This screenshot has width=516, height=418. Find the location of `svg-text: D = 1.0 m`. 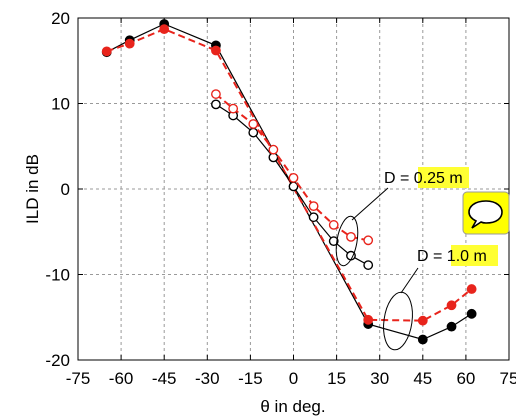

svg-text: D = 1.0 m is located at coordinates (452, 256).